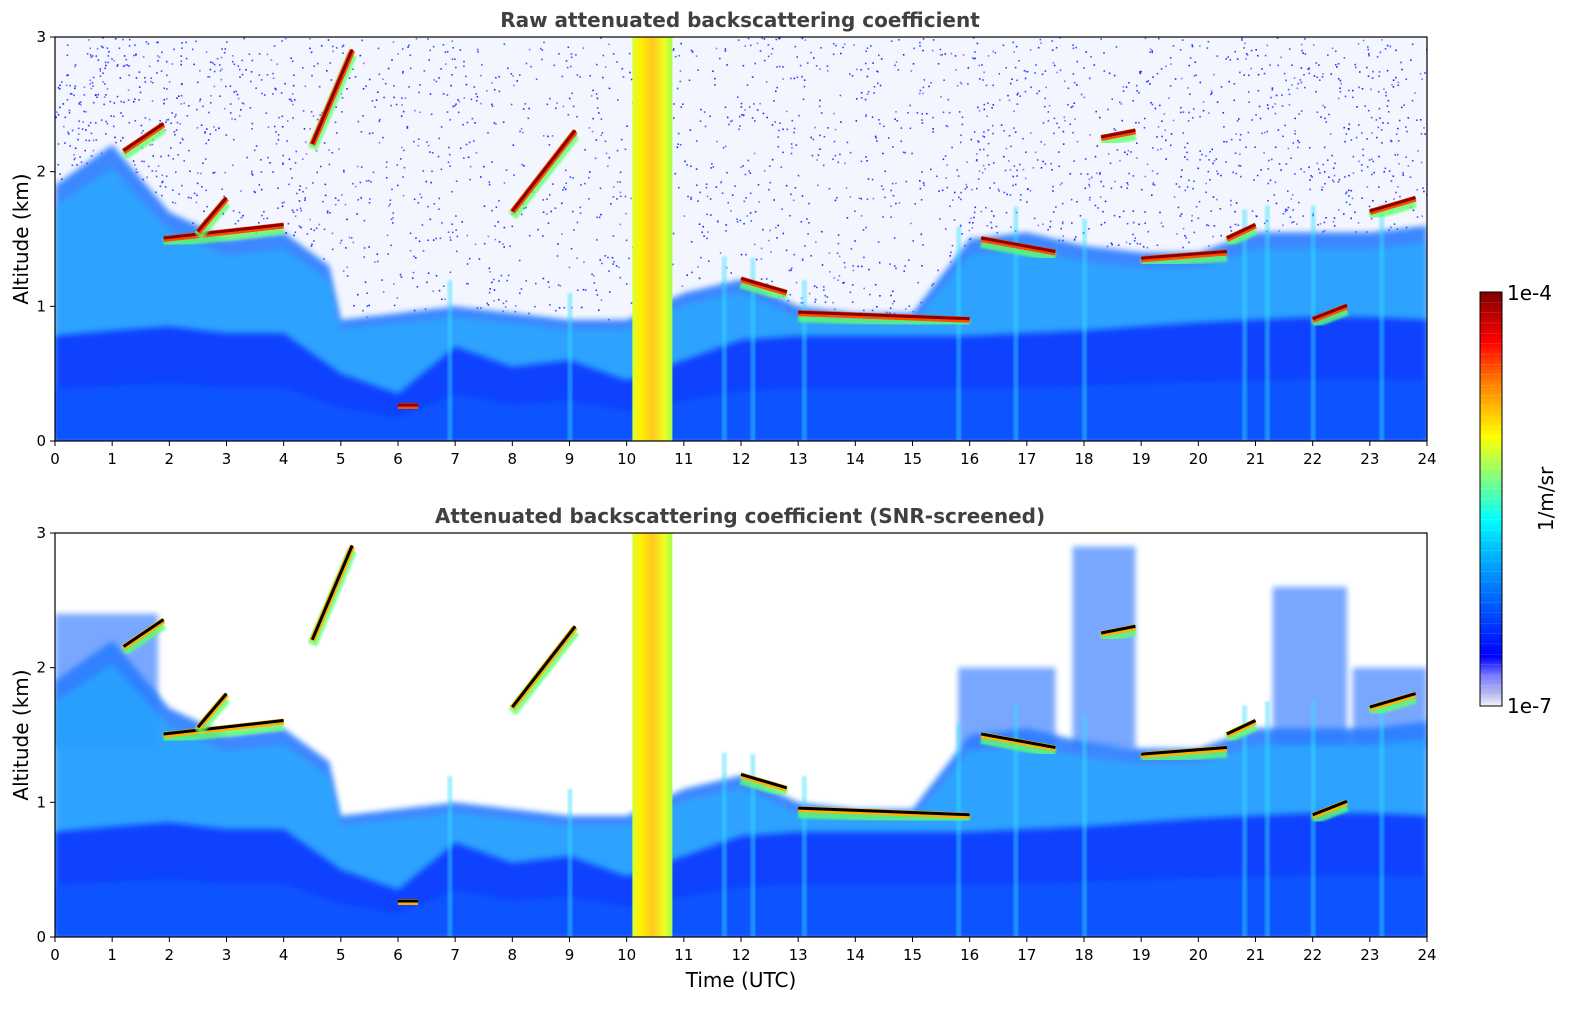  Describe the element at coordinates (41, 533) in the screenshot. I see `y-tick-label: 3` at that location.